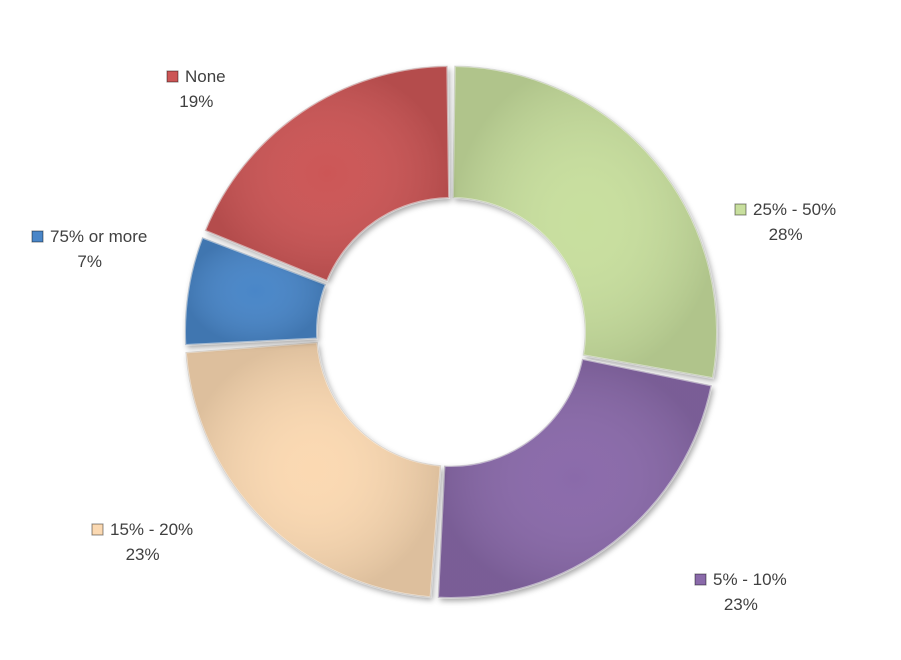 The image size is (901, 660). Describe the element at coordinates (196, 101) in the screenshot. I see `value-label-none: 19%` at that location.